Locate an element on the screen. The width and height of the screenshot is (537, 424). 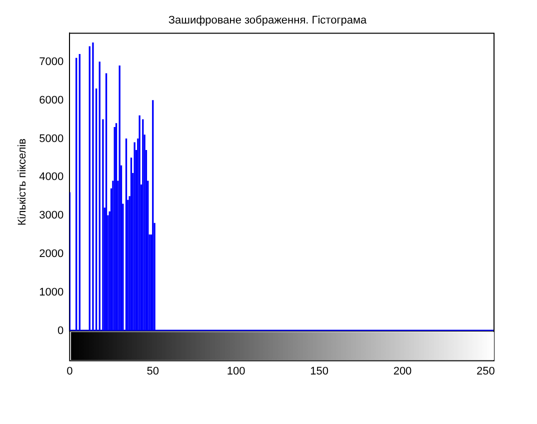
y-tick-label: 5000 is located at coordinates (51, 138).